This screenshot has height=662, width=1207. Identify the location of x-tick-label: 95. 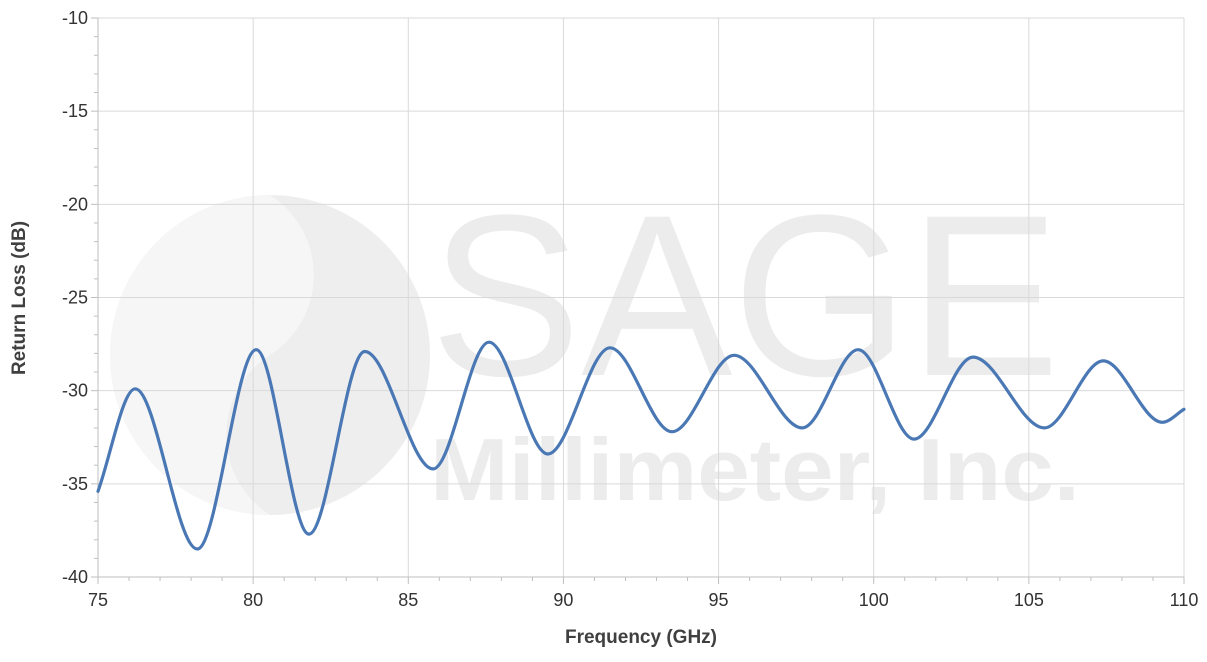
(719, 600).